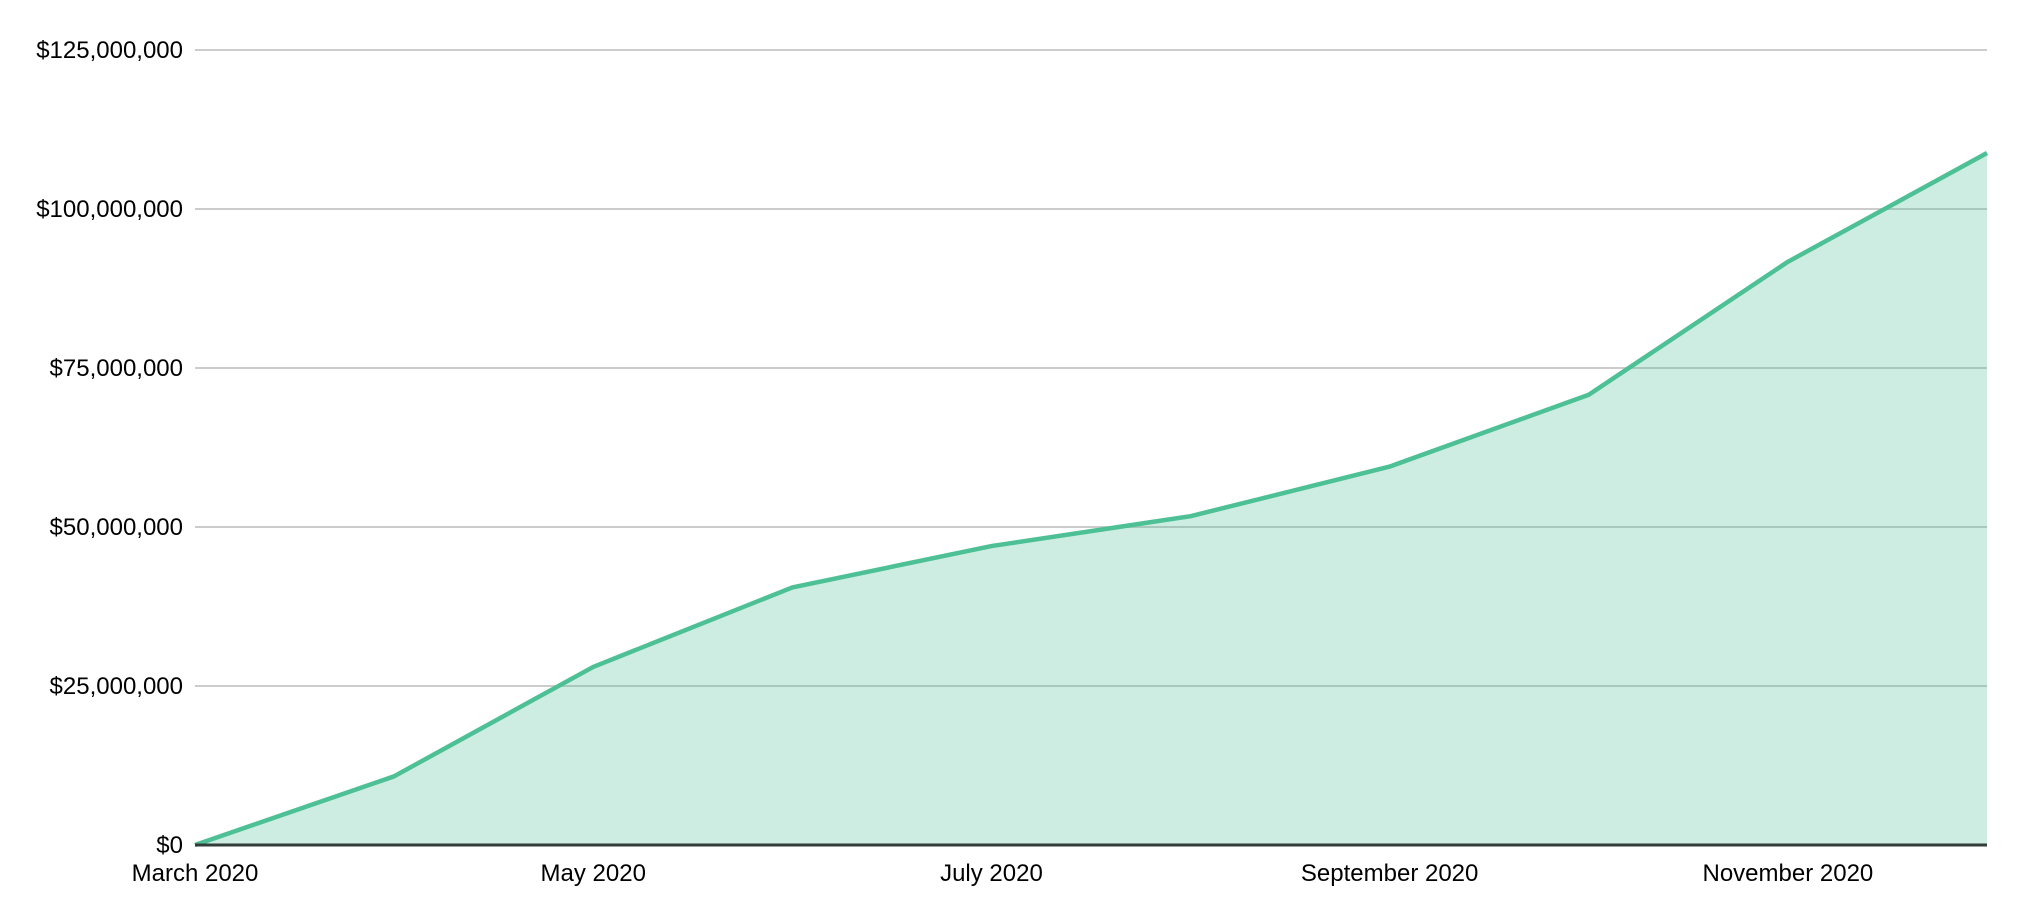  Describe the element at coordinates (109, 209) in the screenshot. I see `y-axis-tick-label: $100,000,000` at that location.